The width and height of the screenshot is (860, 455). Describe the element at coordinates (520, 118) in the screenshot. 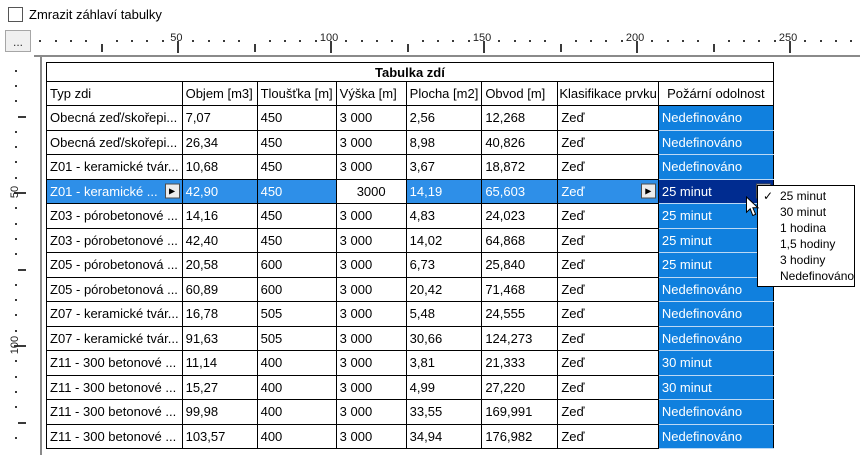

I see `table-cell: 12,268` at that location.